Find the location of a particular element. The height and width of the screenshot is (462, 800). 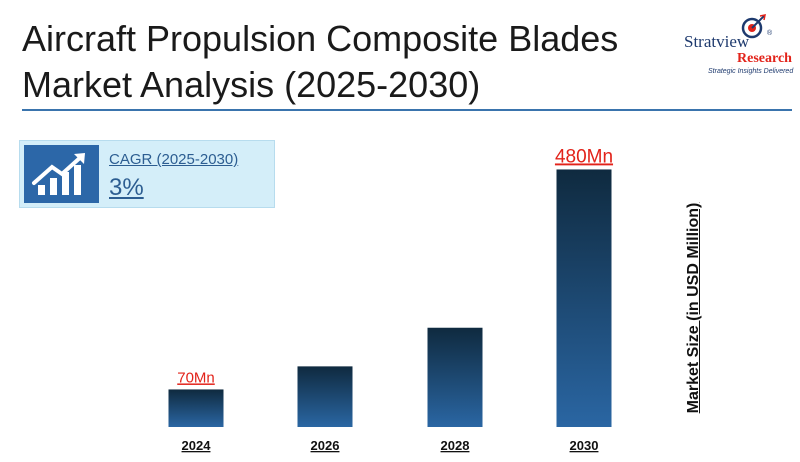

logo-brand: Stratview is located at coordinates (717, 41).